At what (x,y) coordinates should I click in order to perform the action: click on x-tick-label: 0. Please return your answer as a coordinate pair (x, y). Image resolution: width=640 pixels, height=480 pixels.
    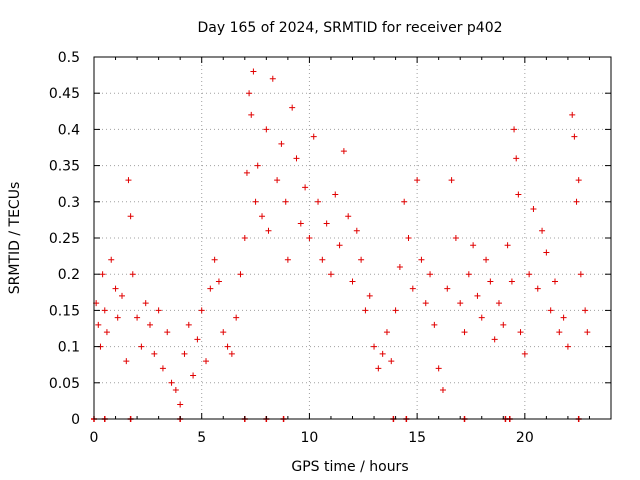
    Looking at the image, I should click on (94, 438).